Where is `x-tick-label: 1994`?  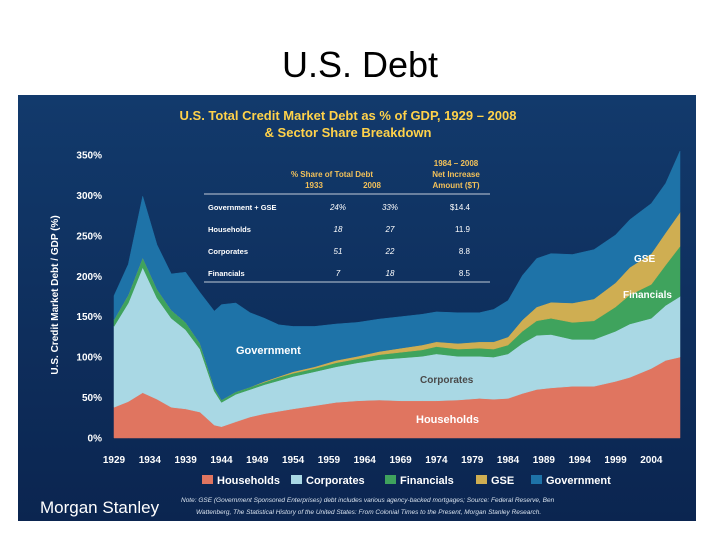 x-tick-label: 1994 is located at coordinates (580, 460).